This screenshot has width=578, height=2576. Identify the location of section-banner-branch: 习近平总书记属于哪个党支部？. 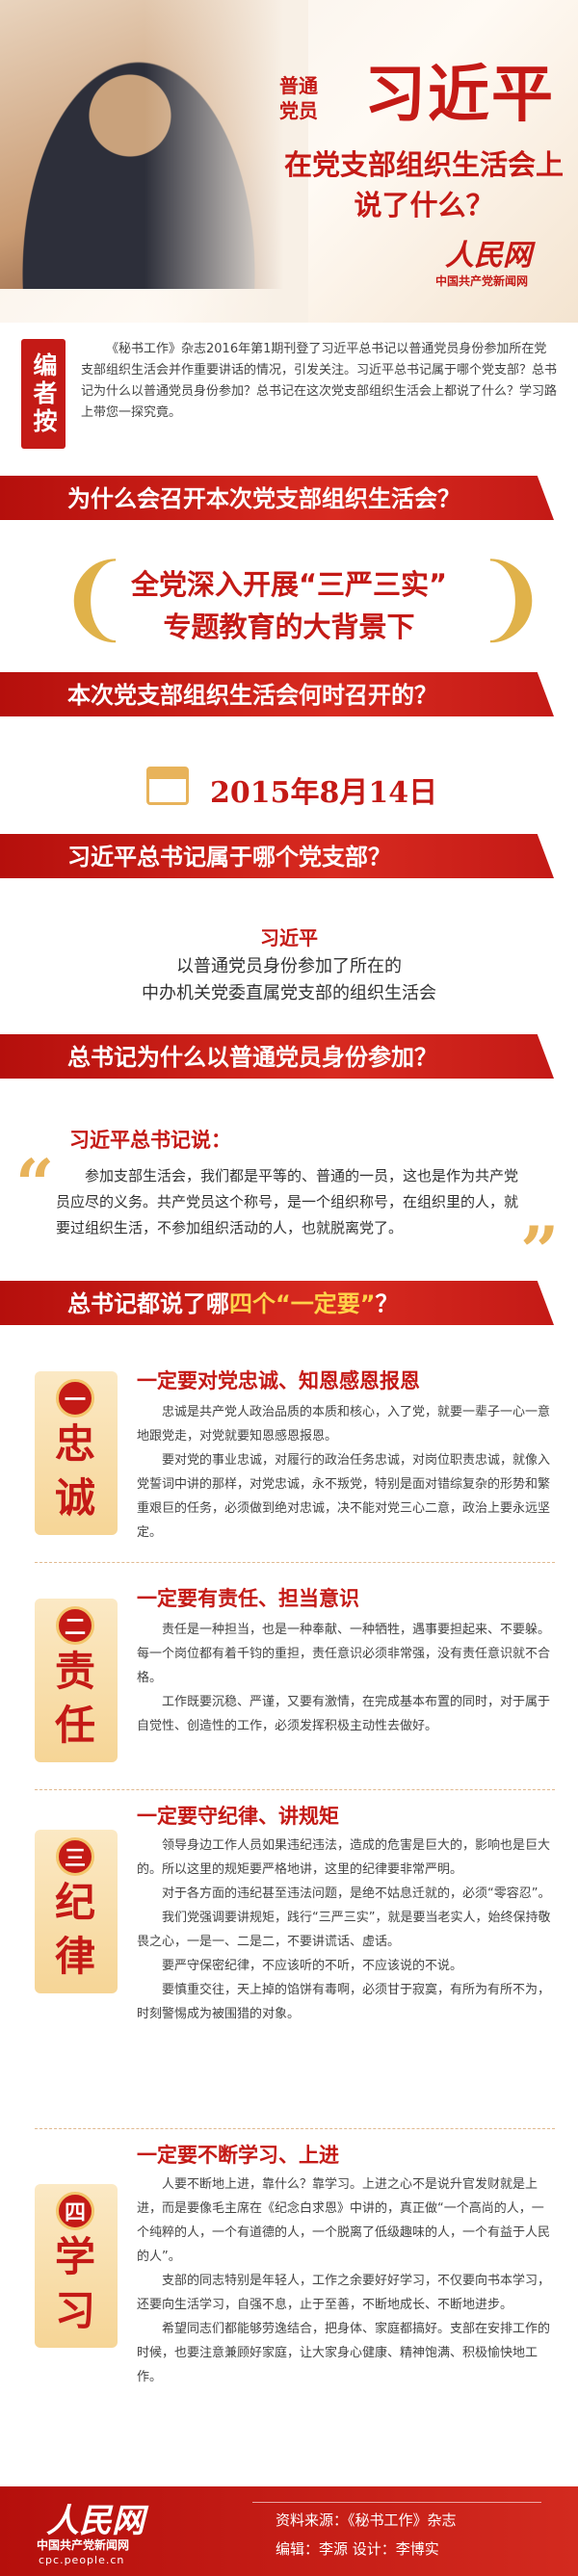
(289, 853).